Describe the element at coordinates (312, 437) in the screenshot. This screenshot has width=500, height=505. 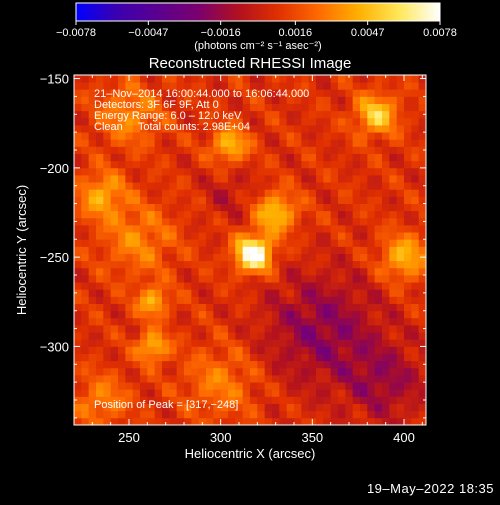
I see `x-tick-label: 350` at that location.